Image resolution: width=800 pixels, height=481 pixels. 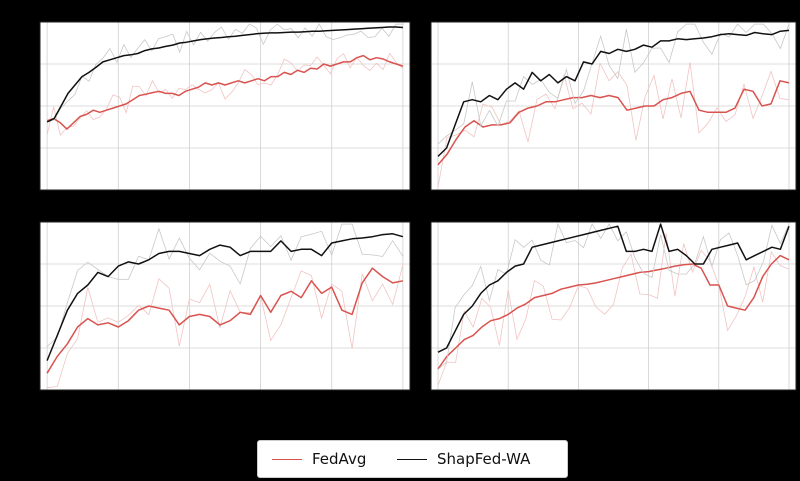 I want to click on legend-label-shapfed: ShapFed-WA, so click(x=484, y=459).